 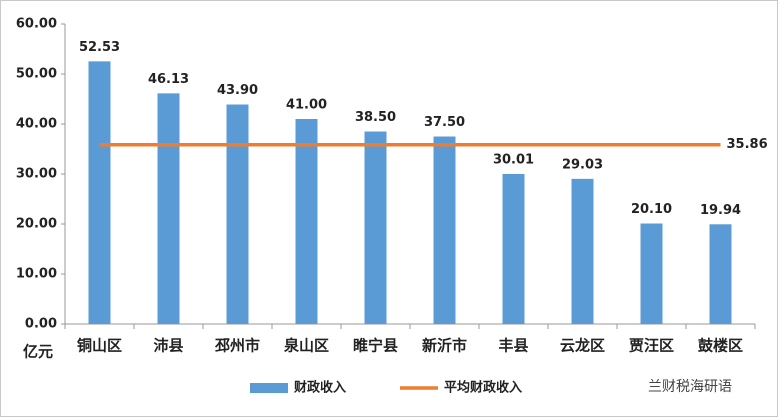 I want to click on value-label: 29.03, so click(x=582, y=164).